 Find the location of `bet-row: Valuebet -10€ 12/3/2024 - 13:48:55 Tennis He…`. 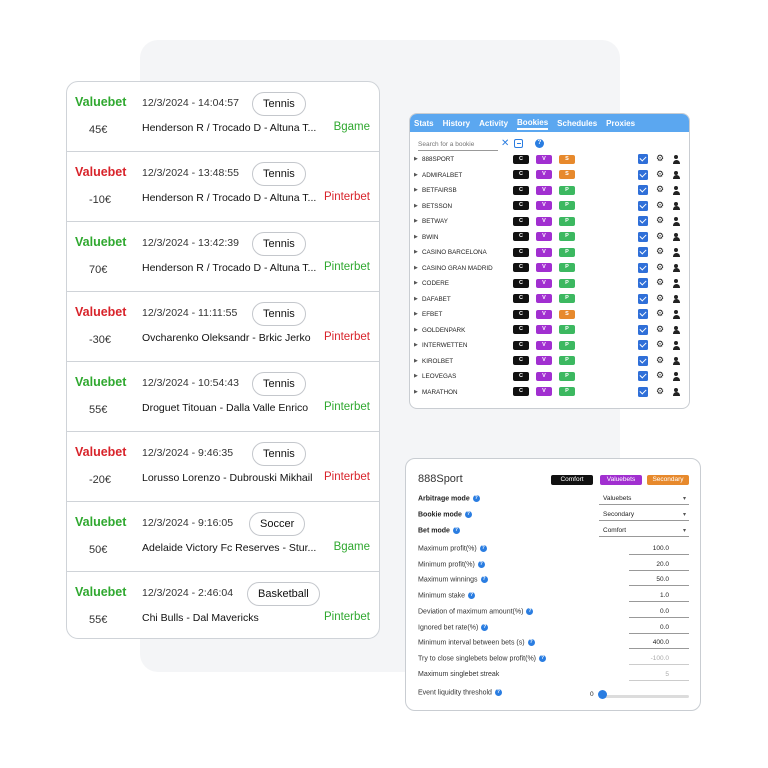

bet-row: Valuebet -10€ 12/3/2024 - 13:48:55 Tennis He… is located at coordinates (223, 187).